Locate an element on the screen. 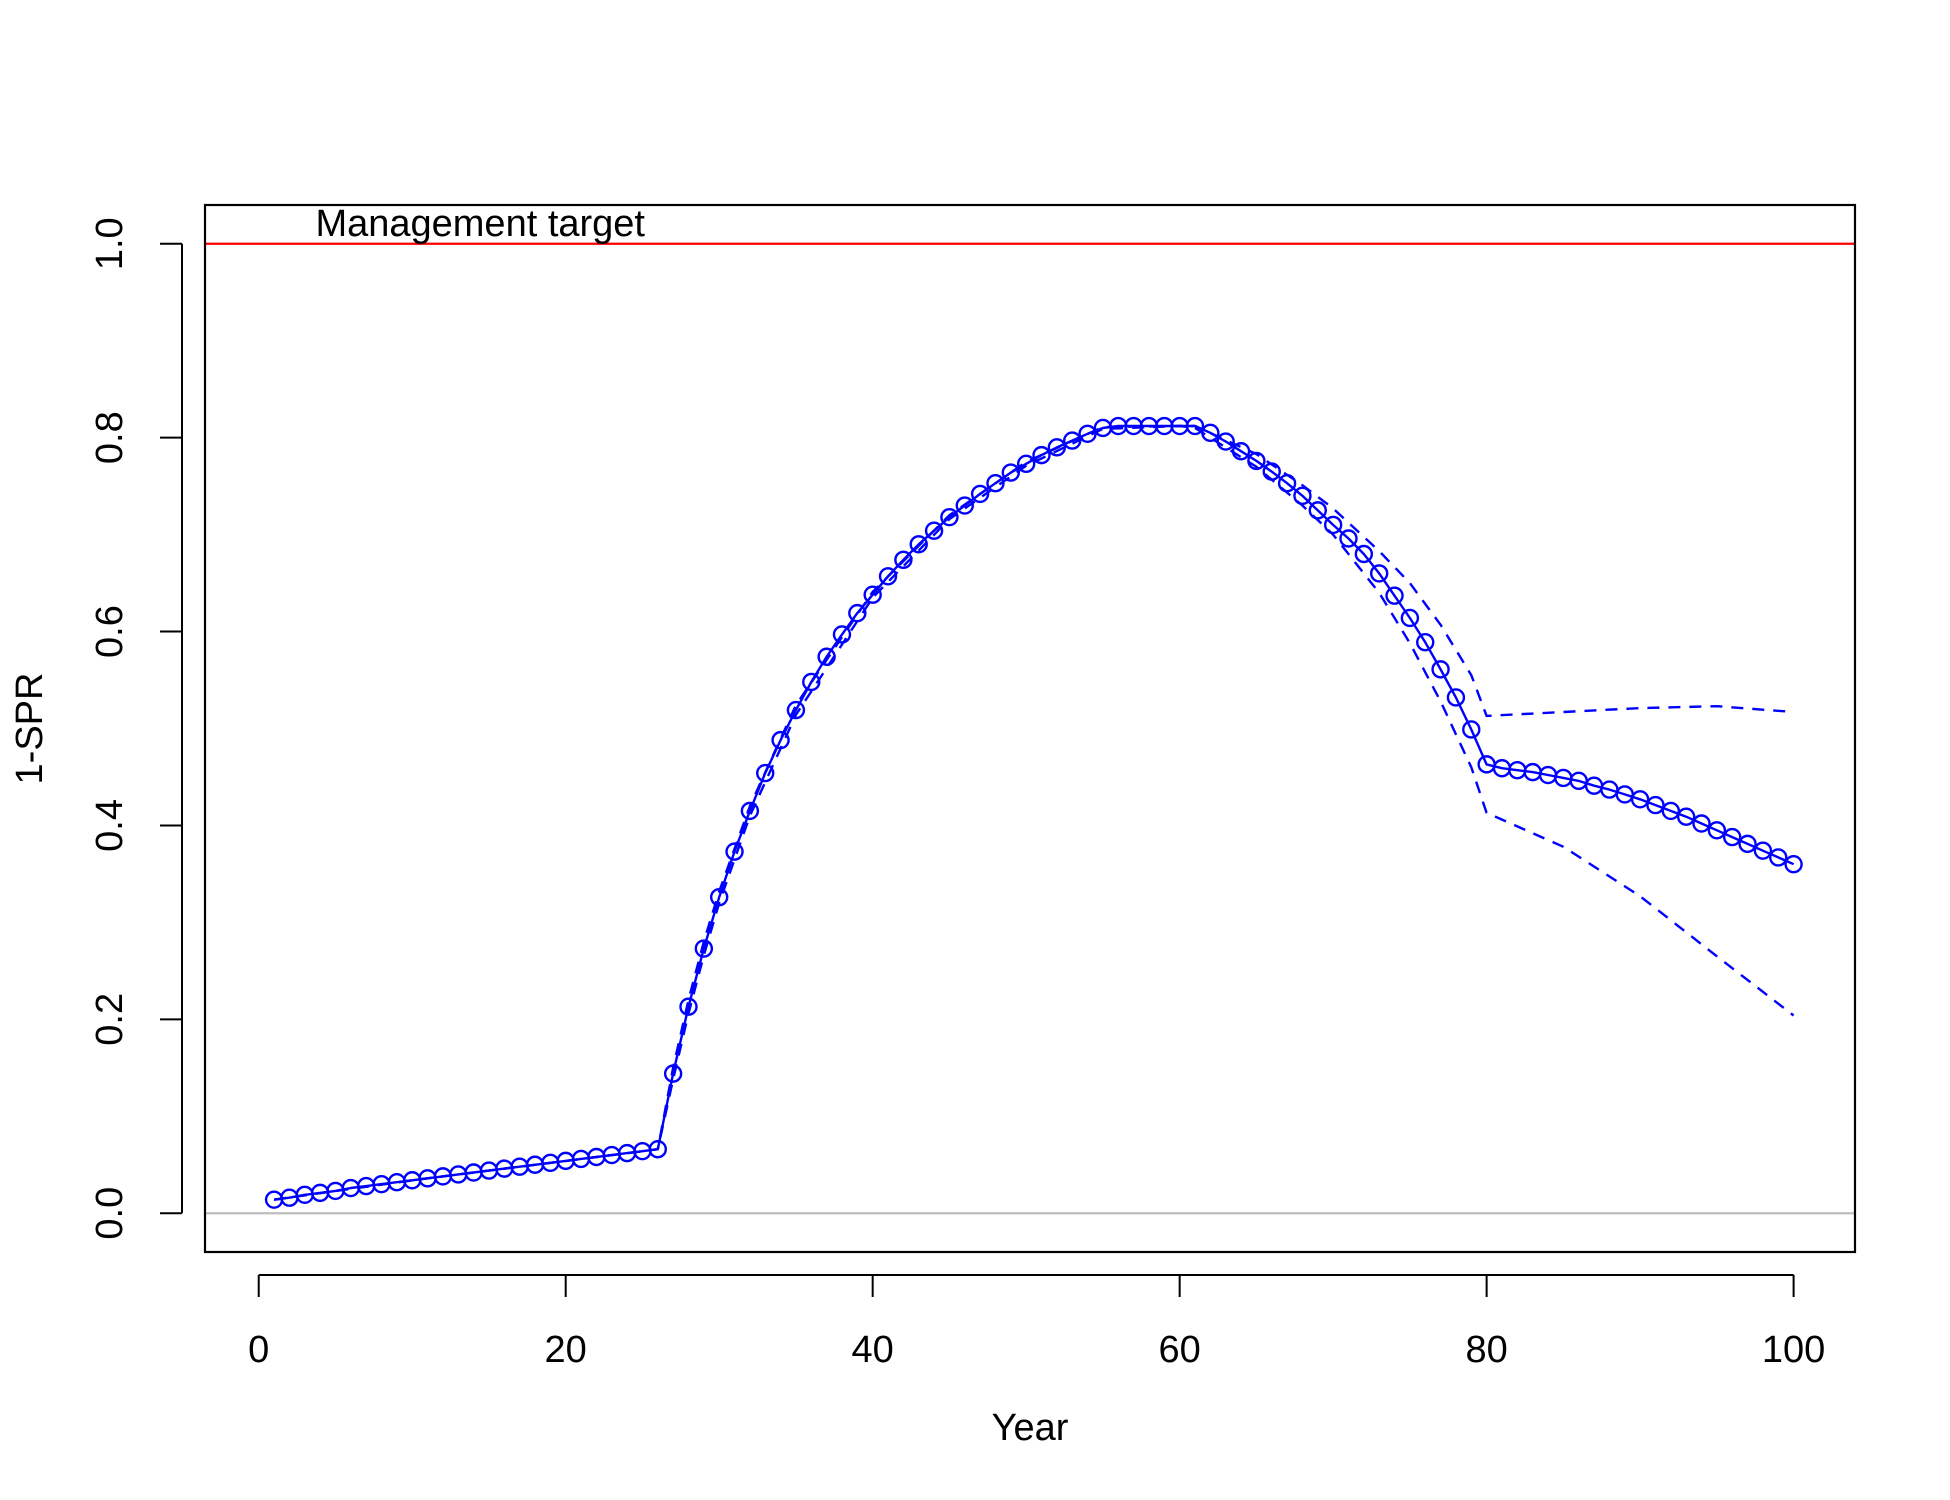 The width and height of the screenshot is (1950, 1500). x-tick-label: 100 is located at coordinates (1793, 1350).